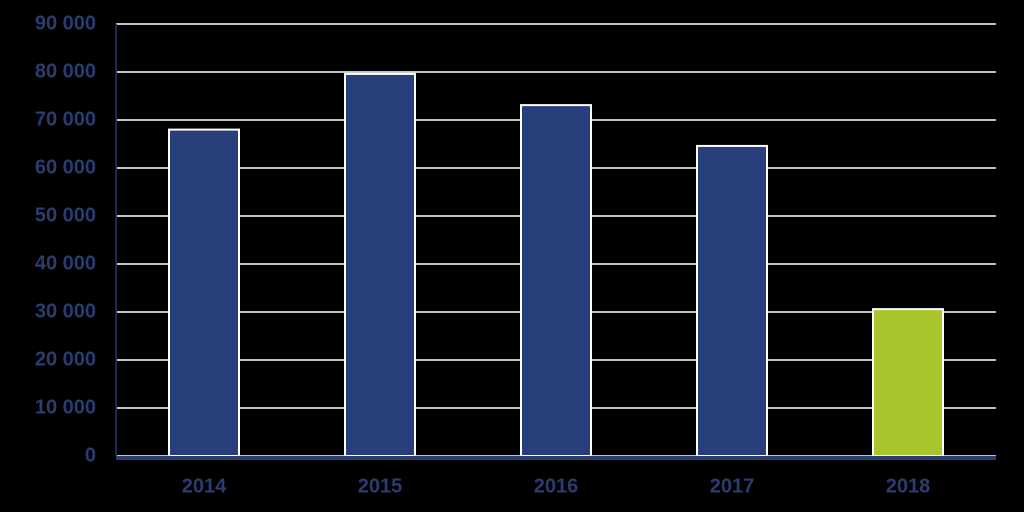 This screenshot has width=1024, height=512. What do you see at coordinates (65, 71) in the screenshot?
I see `y-tick-label: 80 000` at bounding box center [65, 71].